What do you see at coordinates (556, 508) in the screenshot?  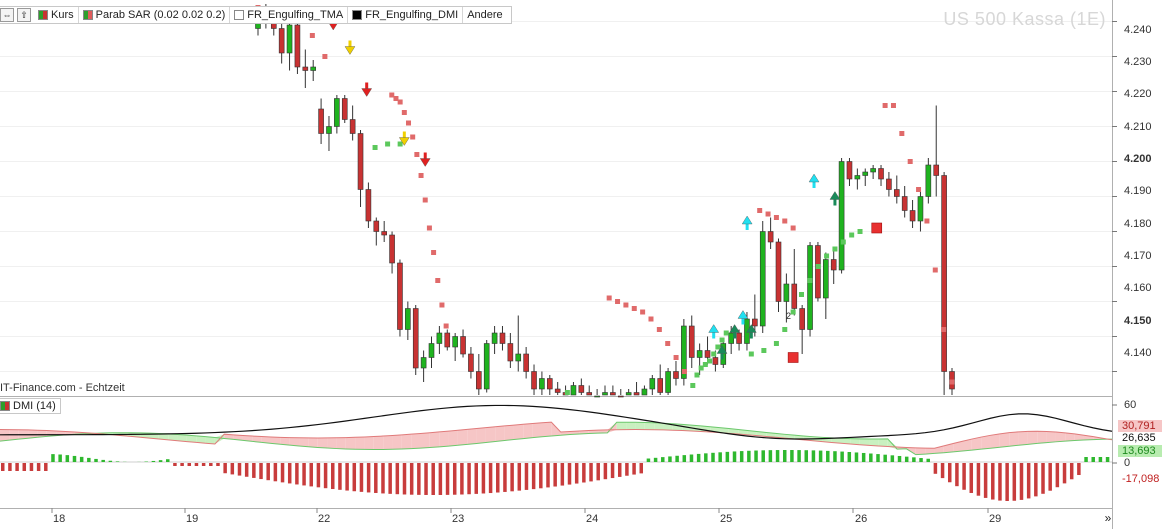 I see `date-axis-divider` at bounding box center [556, 508].